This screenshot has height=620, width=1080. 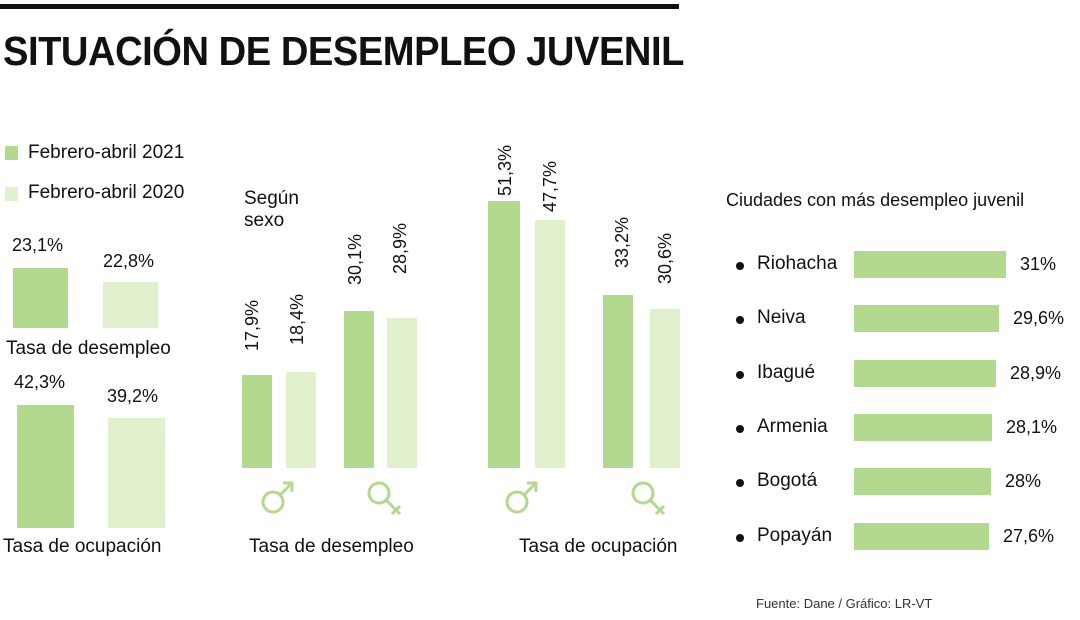 I want to click on city-name: Ibagué, so click(x=786, y=372).